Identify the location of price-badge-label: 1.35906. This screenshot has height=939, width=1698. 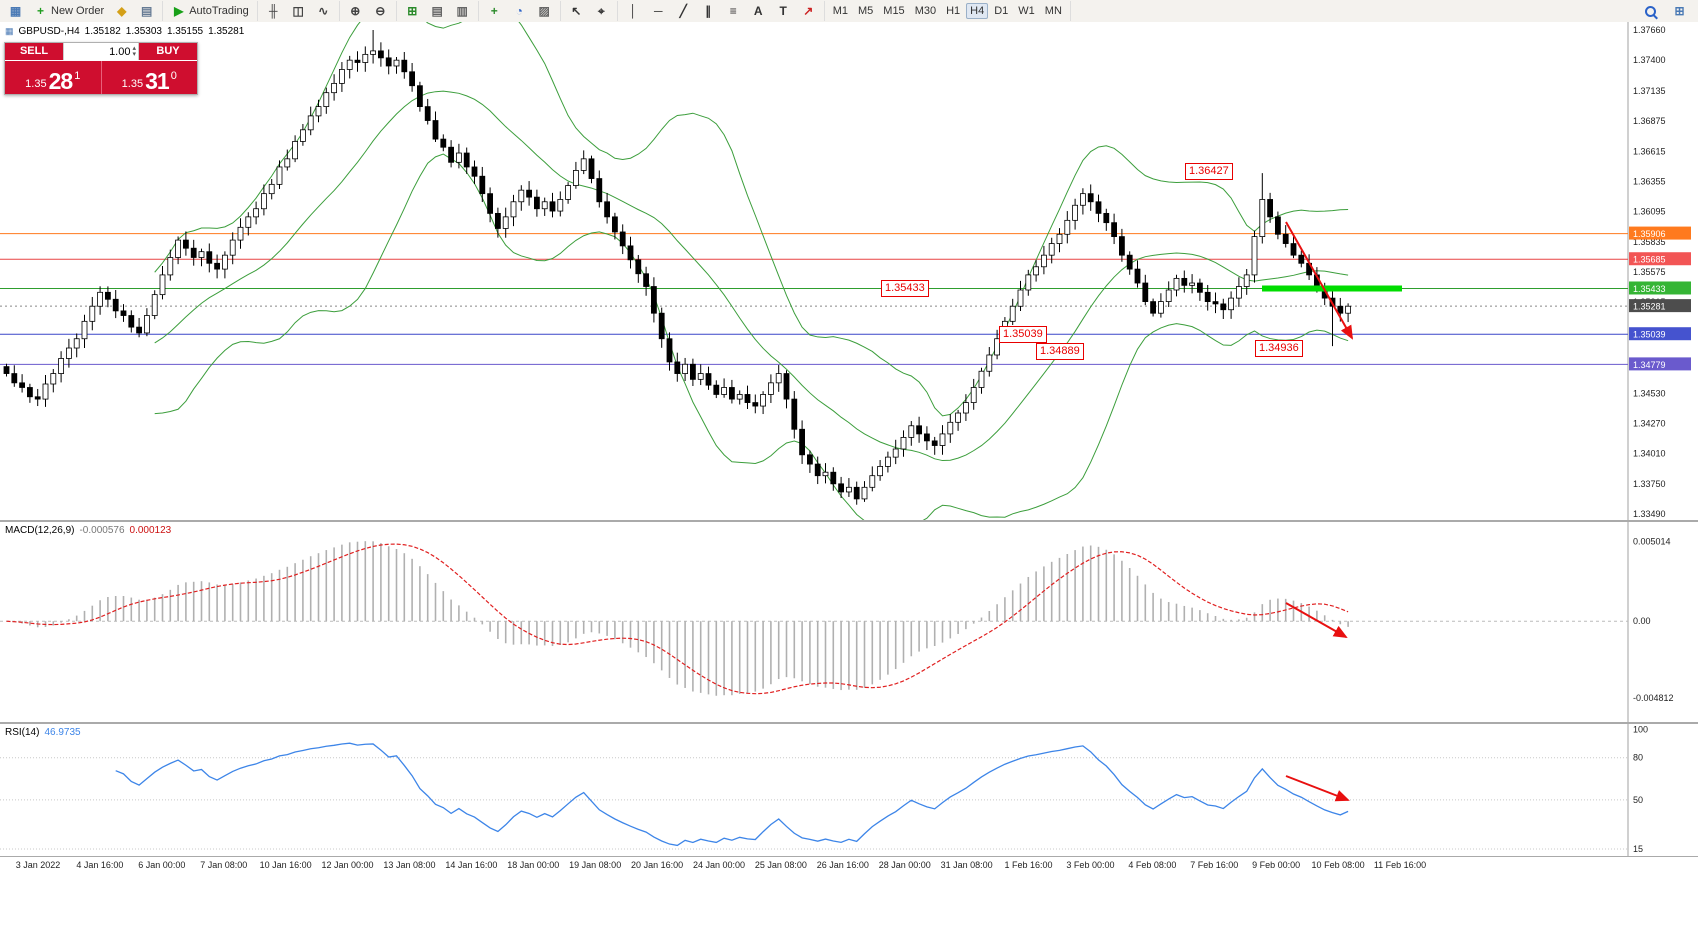
(1649, 234).